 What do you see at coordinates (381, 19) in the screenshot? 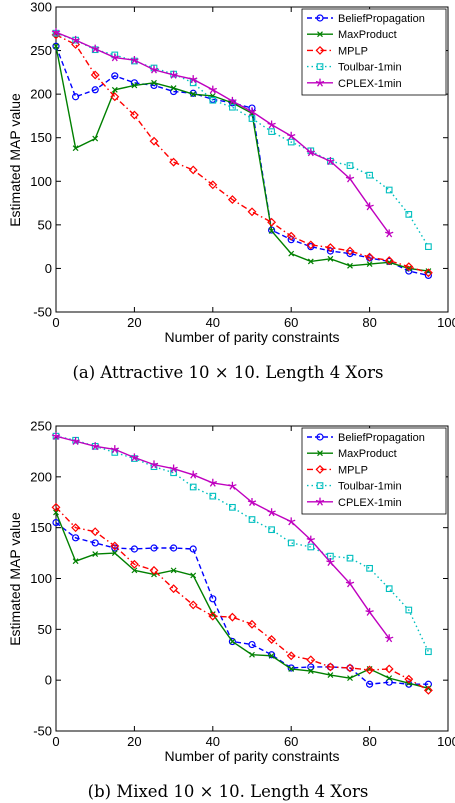
I see `legend-label: BeliefPropagation` at bounding box center [381, 19].